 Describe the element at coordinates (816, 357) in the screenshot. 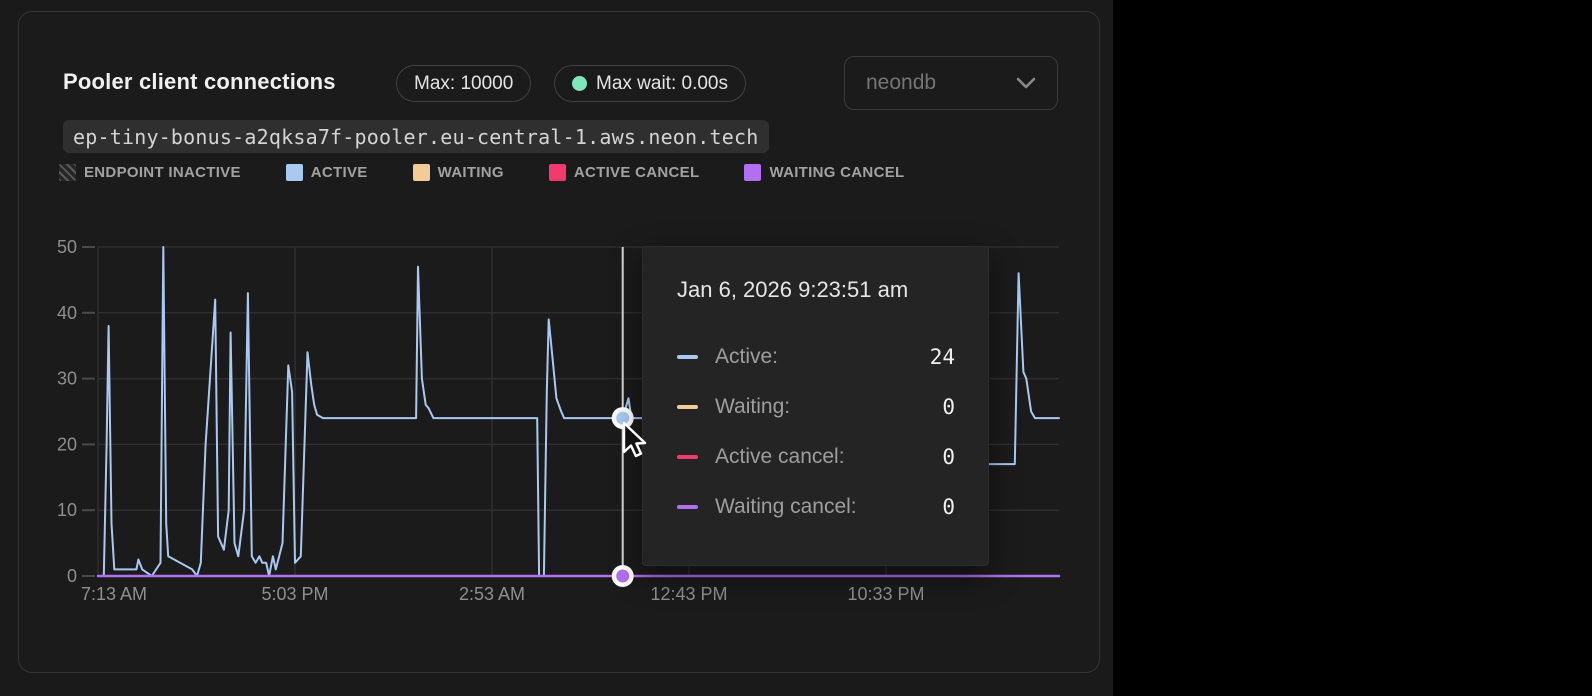

I see `tooltip-row-active: Active: 24` at that location.